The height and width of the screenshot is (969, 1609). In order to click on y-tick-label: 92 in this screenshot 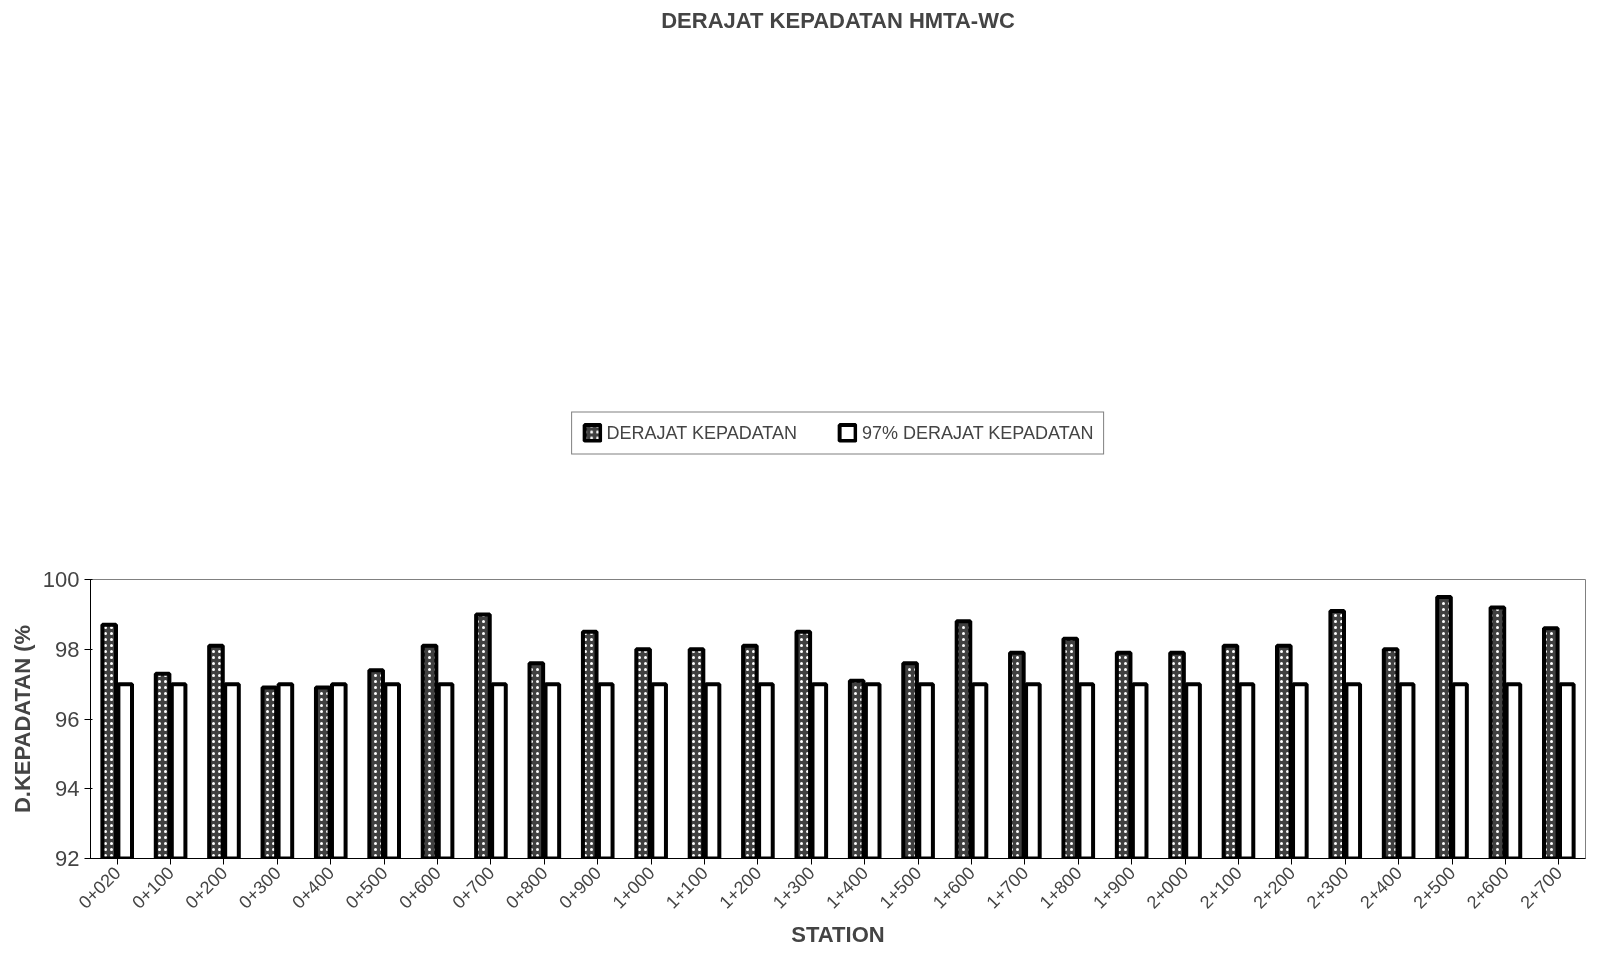, I will do `click(67, 858)`.